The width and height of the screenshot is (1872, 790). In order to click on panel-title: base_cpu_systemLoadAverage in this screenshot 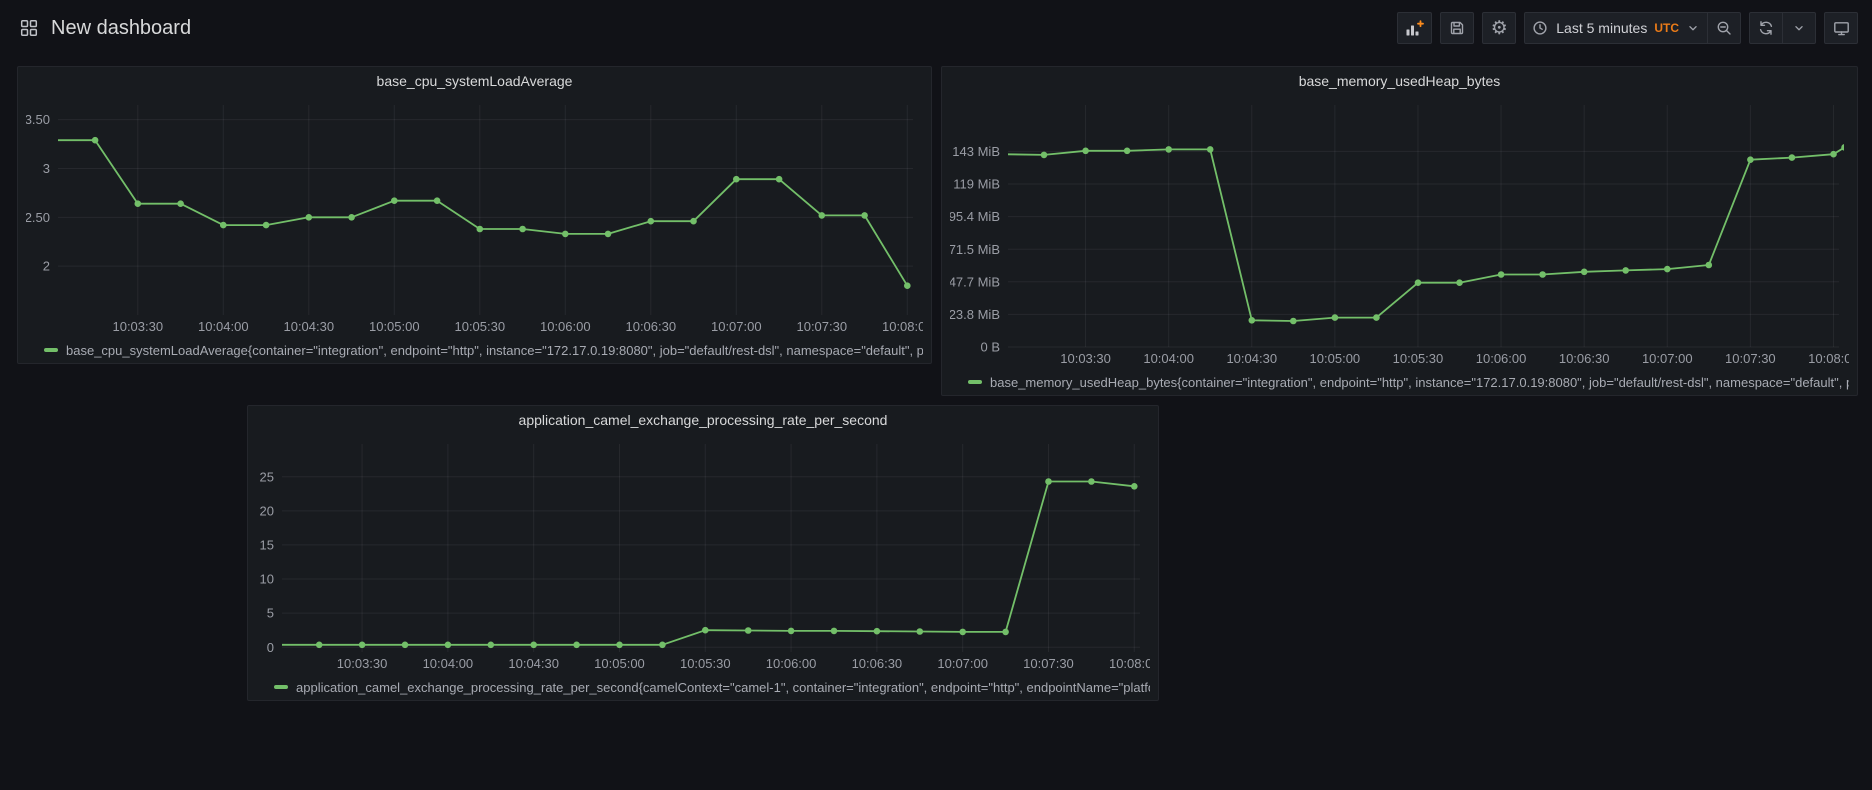, I will do `click(474, 81)`.